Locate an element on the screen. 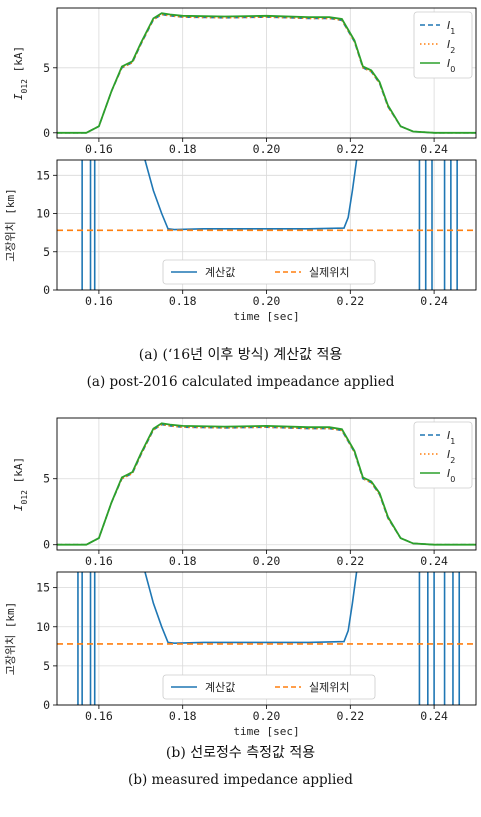 The image size is (481, 817). caption-b-korean: (b) 선로정수 측정값 적용 is located at coordinates (240, 753).